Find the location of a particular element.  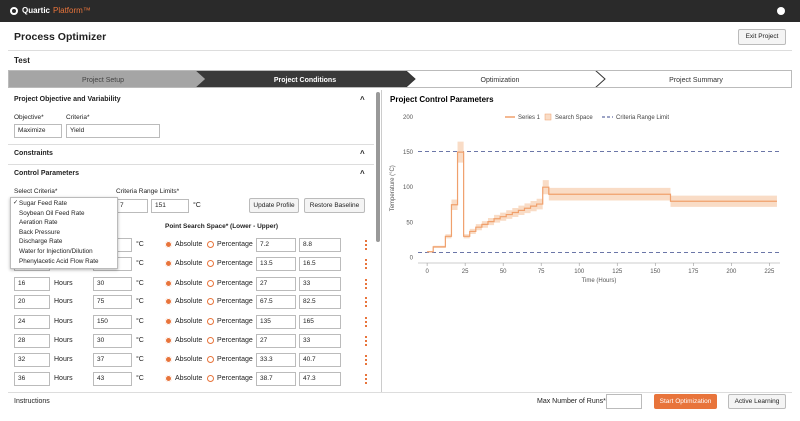

instructions-link: Instructions is located at coordinates (32, 401).